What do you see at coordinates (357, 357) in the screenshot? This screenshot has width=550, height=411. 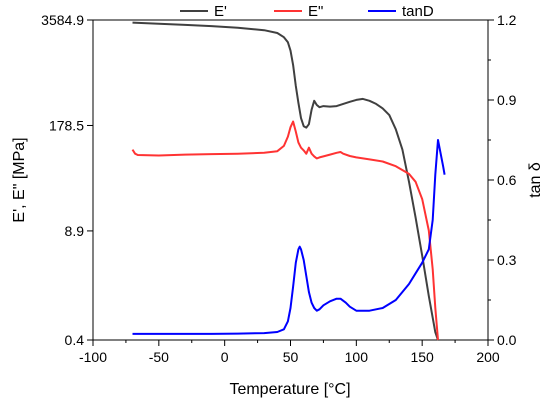 I see `x-tick-label: 100` at bounding box center [357, 357].